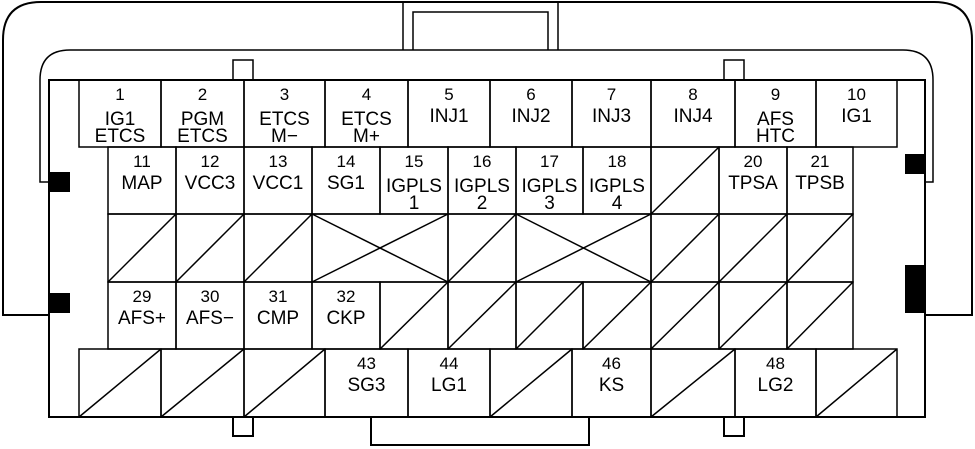 The height and width of the screenshot is (449, 975). What do you see at coordinates (482, 203) in the screenshot?
I see `pin-signal-label: 2` at bounding box center [482, 203].